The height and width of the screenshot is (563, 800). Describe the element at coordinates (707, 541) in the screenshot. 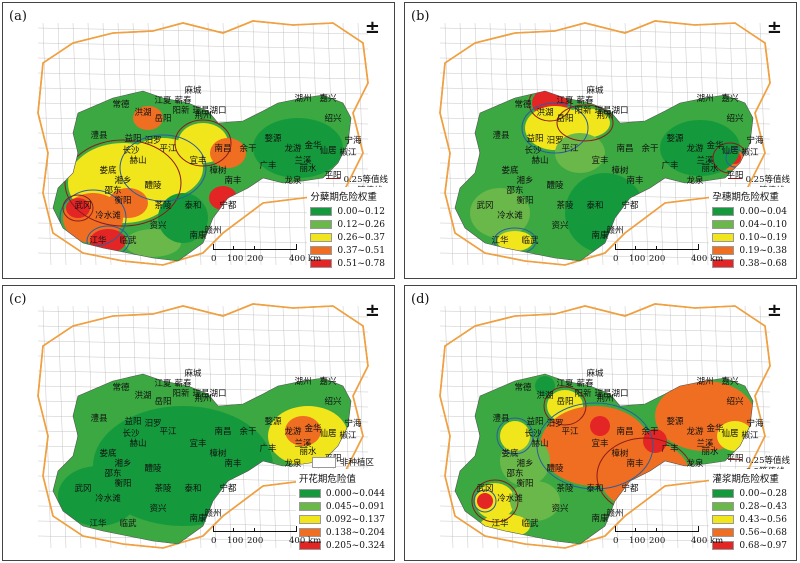

I see `scale-tick: 400 km` at that location.